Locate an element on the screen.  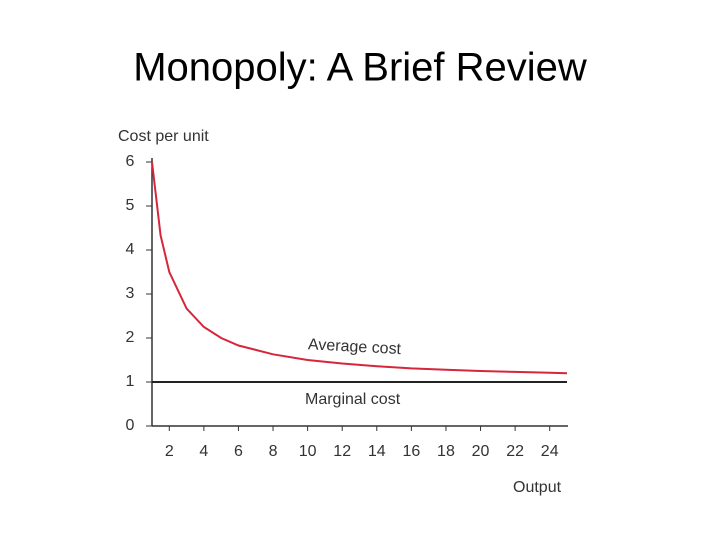
series-label: Marginal cost is located at coordinates (353, 399).